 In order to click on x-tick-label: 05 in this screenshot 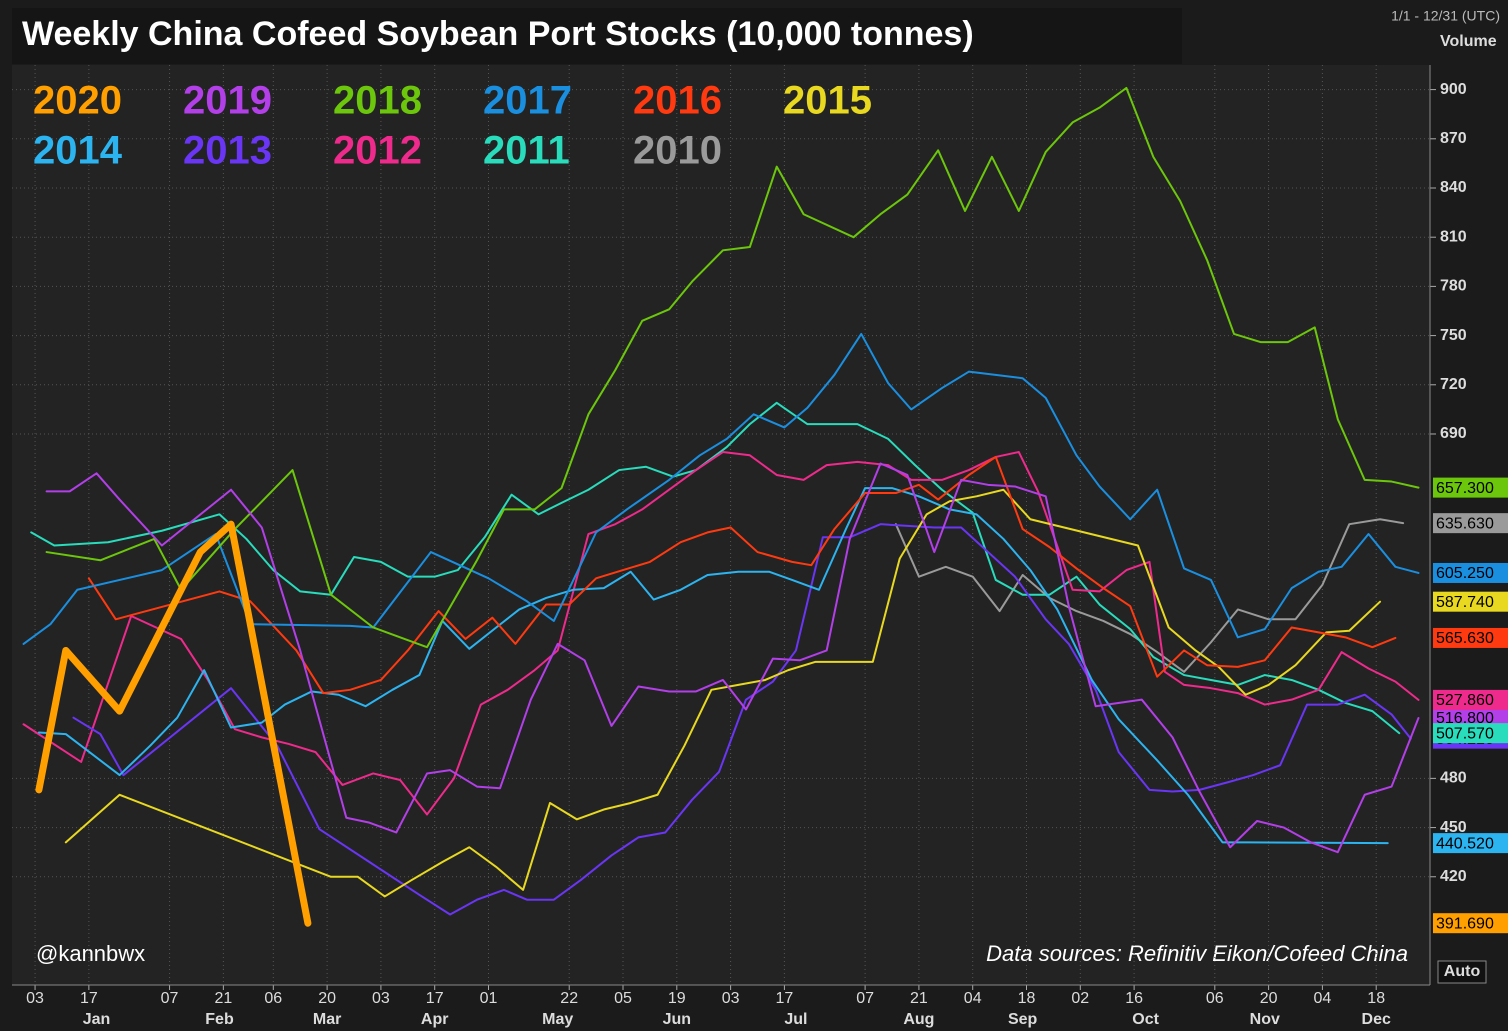, I will do `click(623, 998)`.